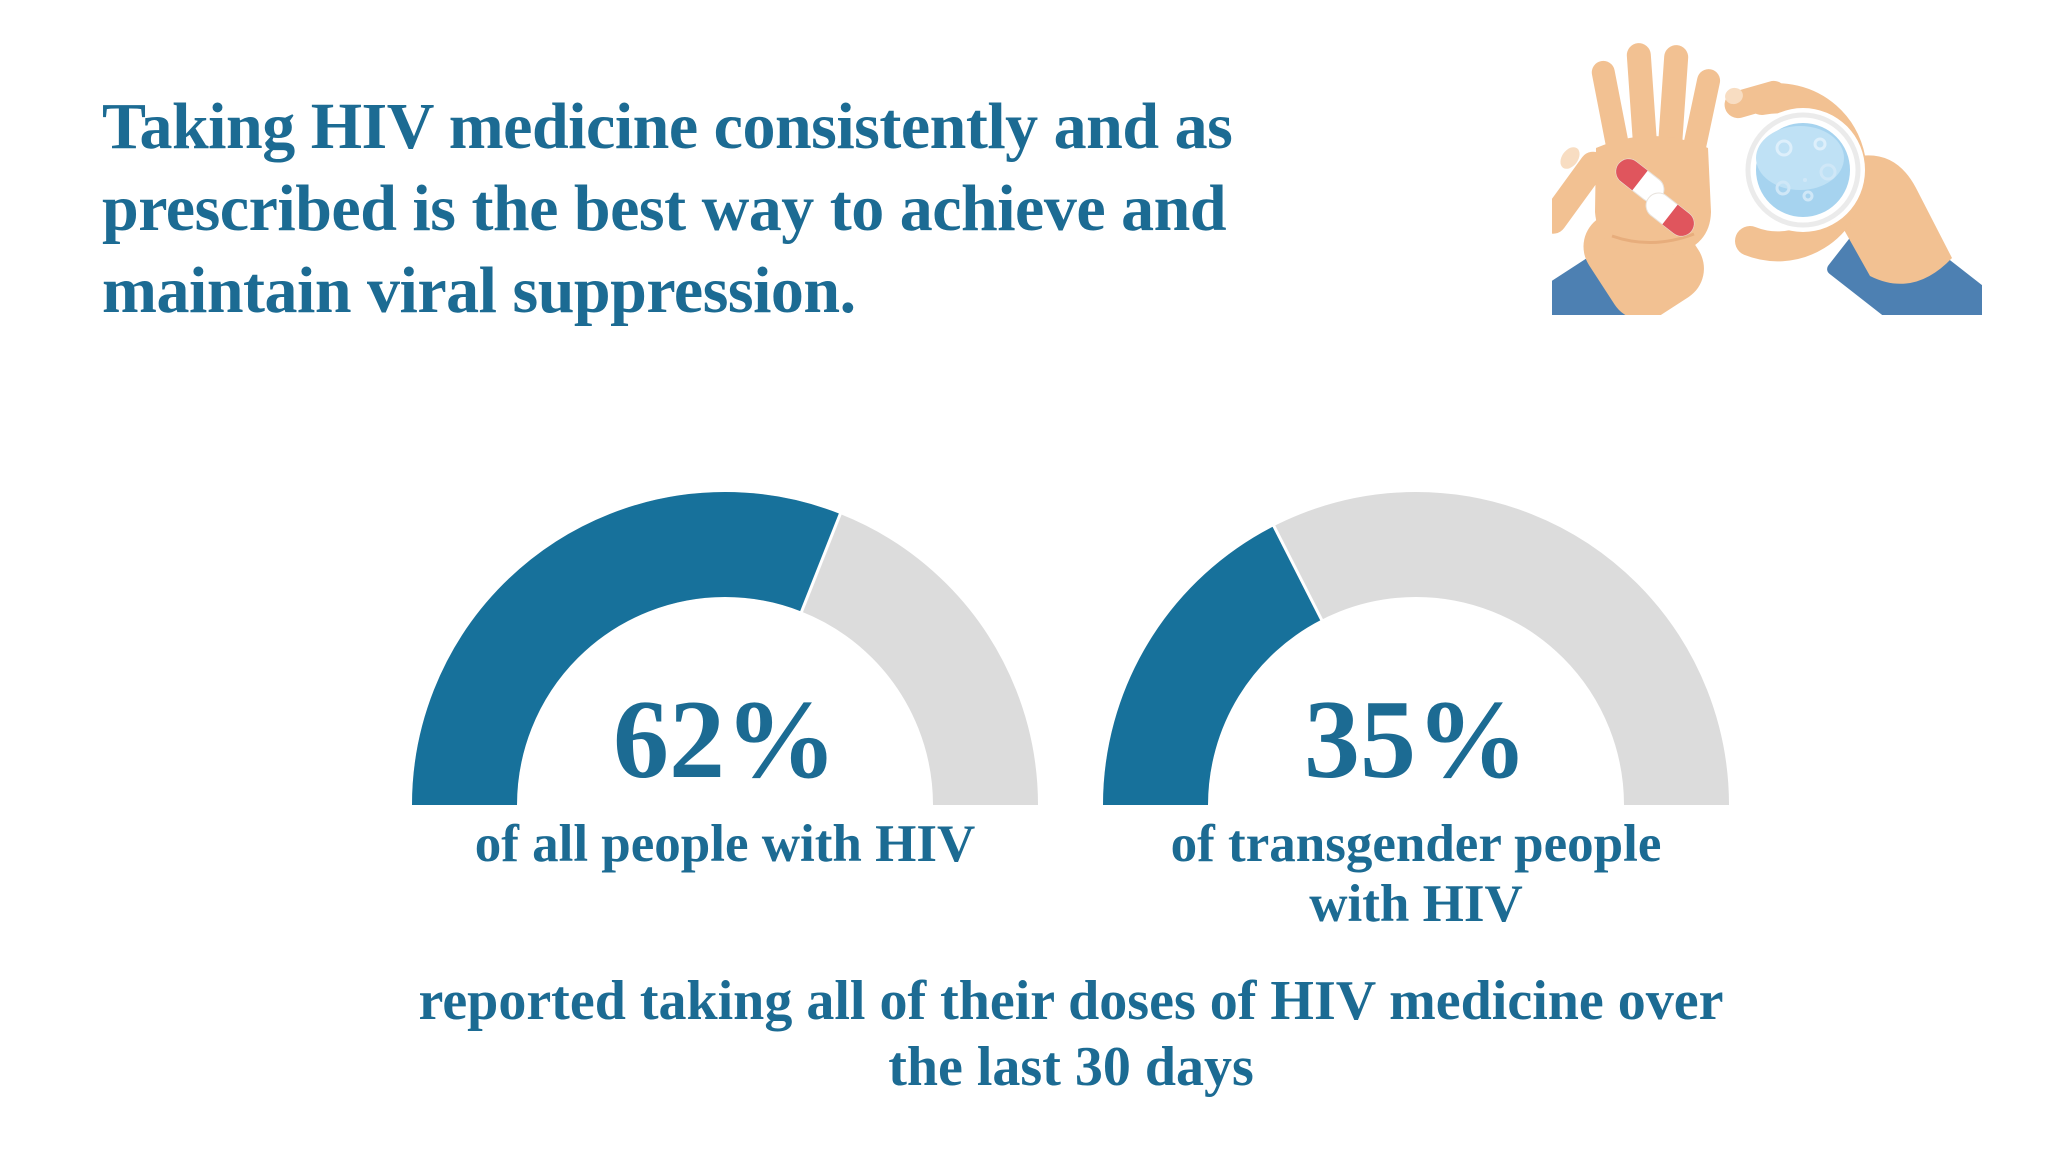 The height and width of the screenshot is (1152, 2048). What do you see at coordinates (479, 290) in the screenshot?
I see `headline-line-3: maintain viral suppression.` at bounding box center [479, 290].